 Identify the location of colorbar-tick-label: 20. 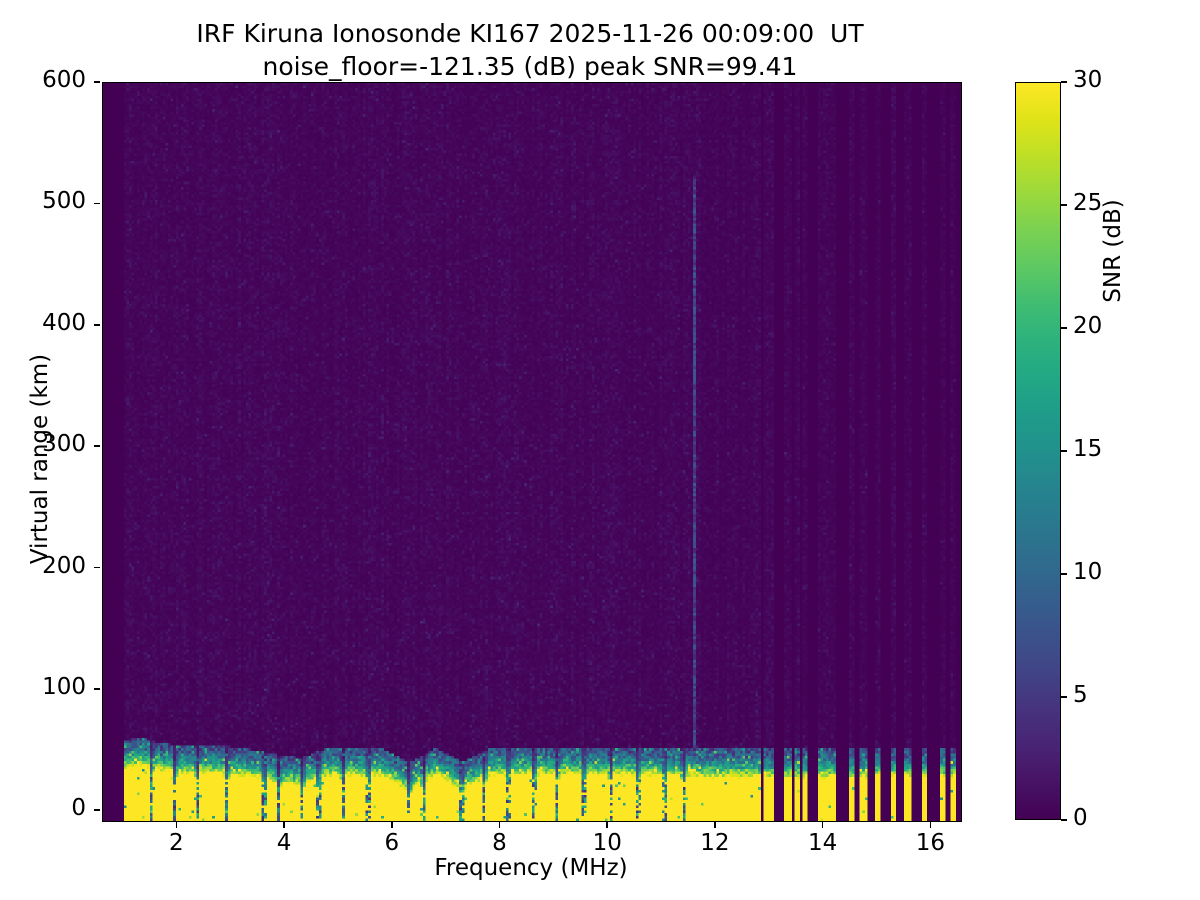
(1088, 326).